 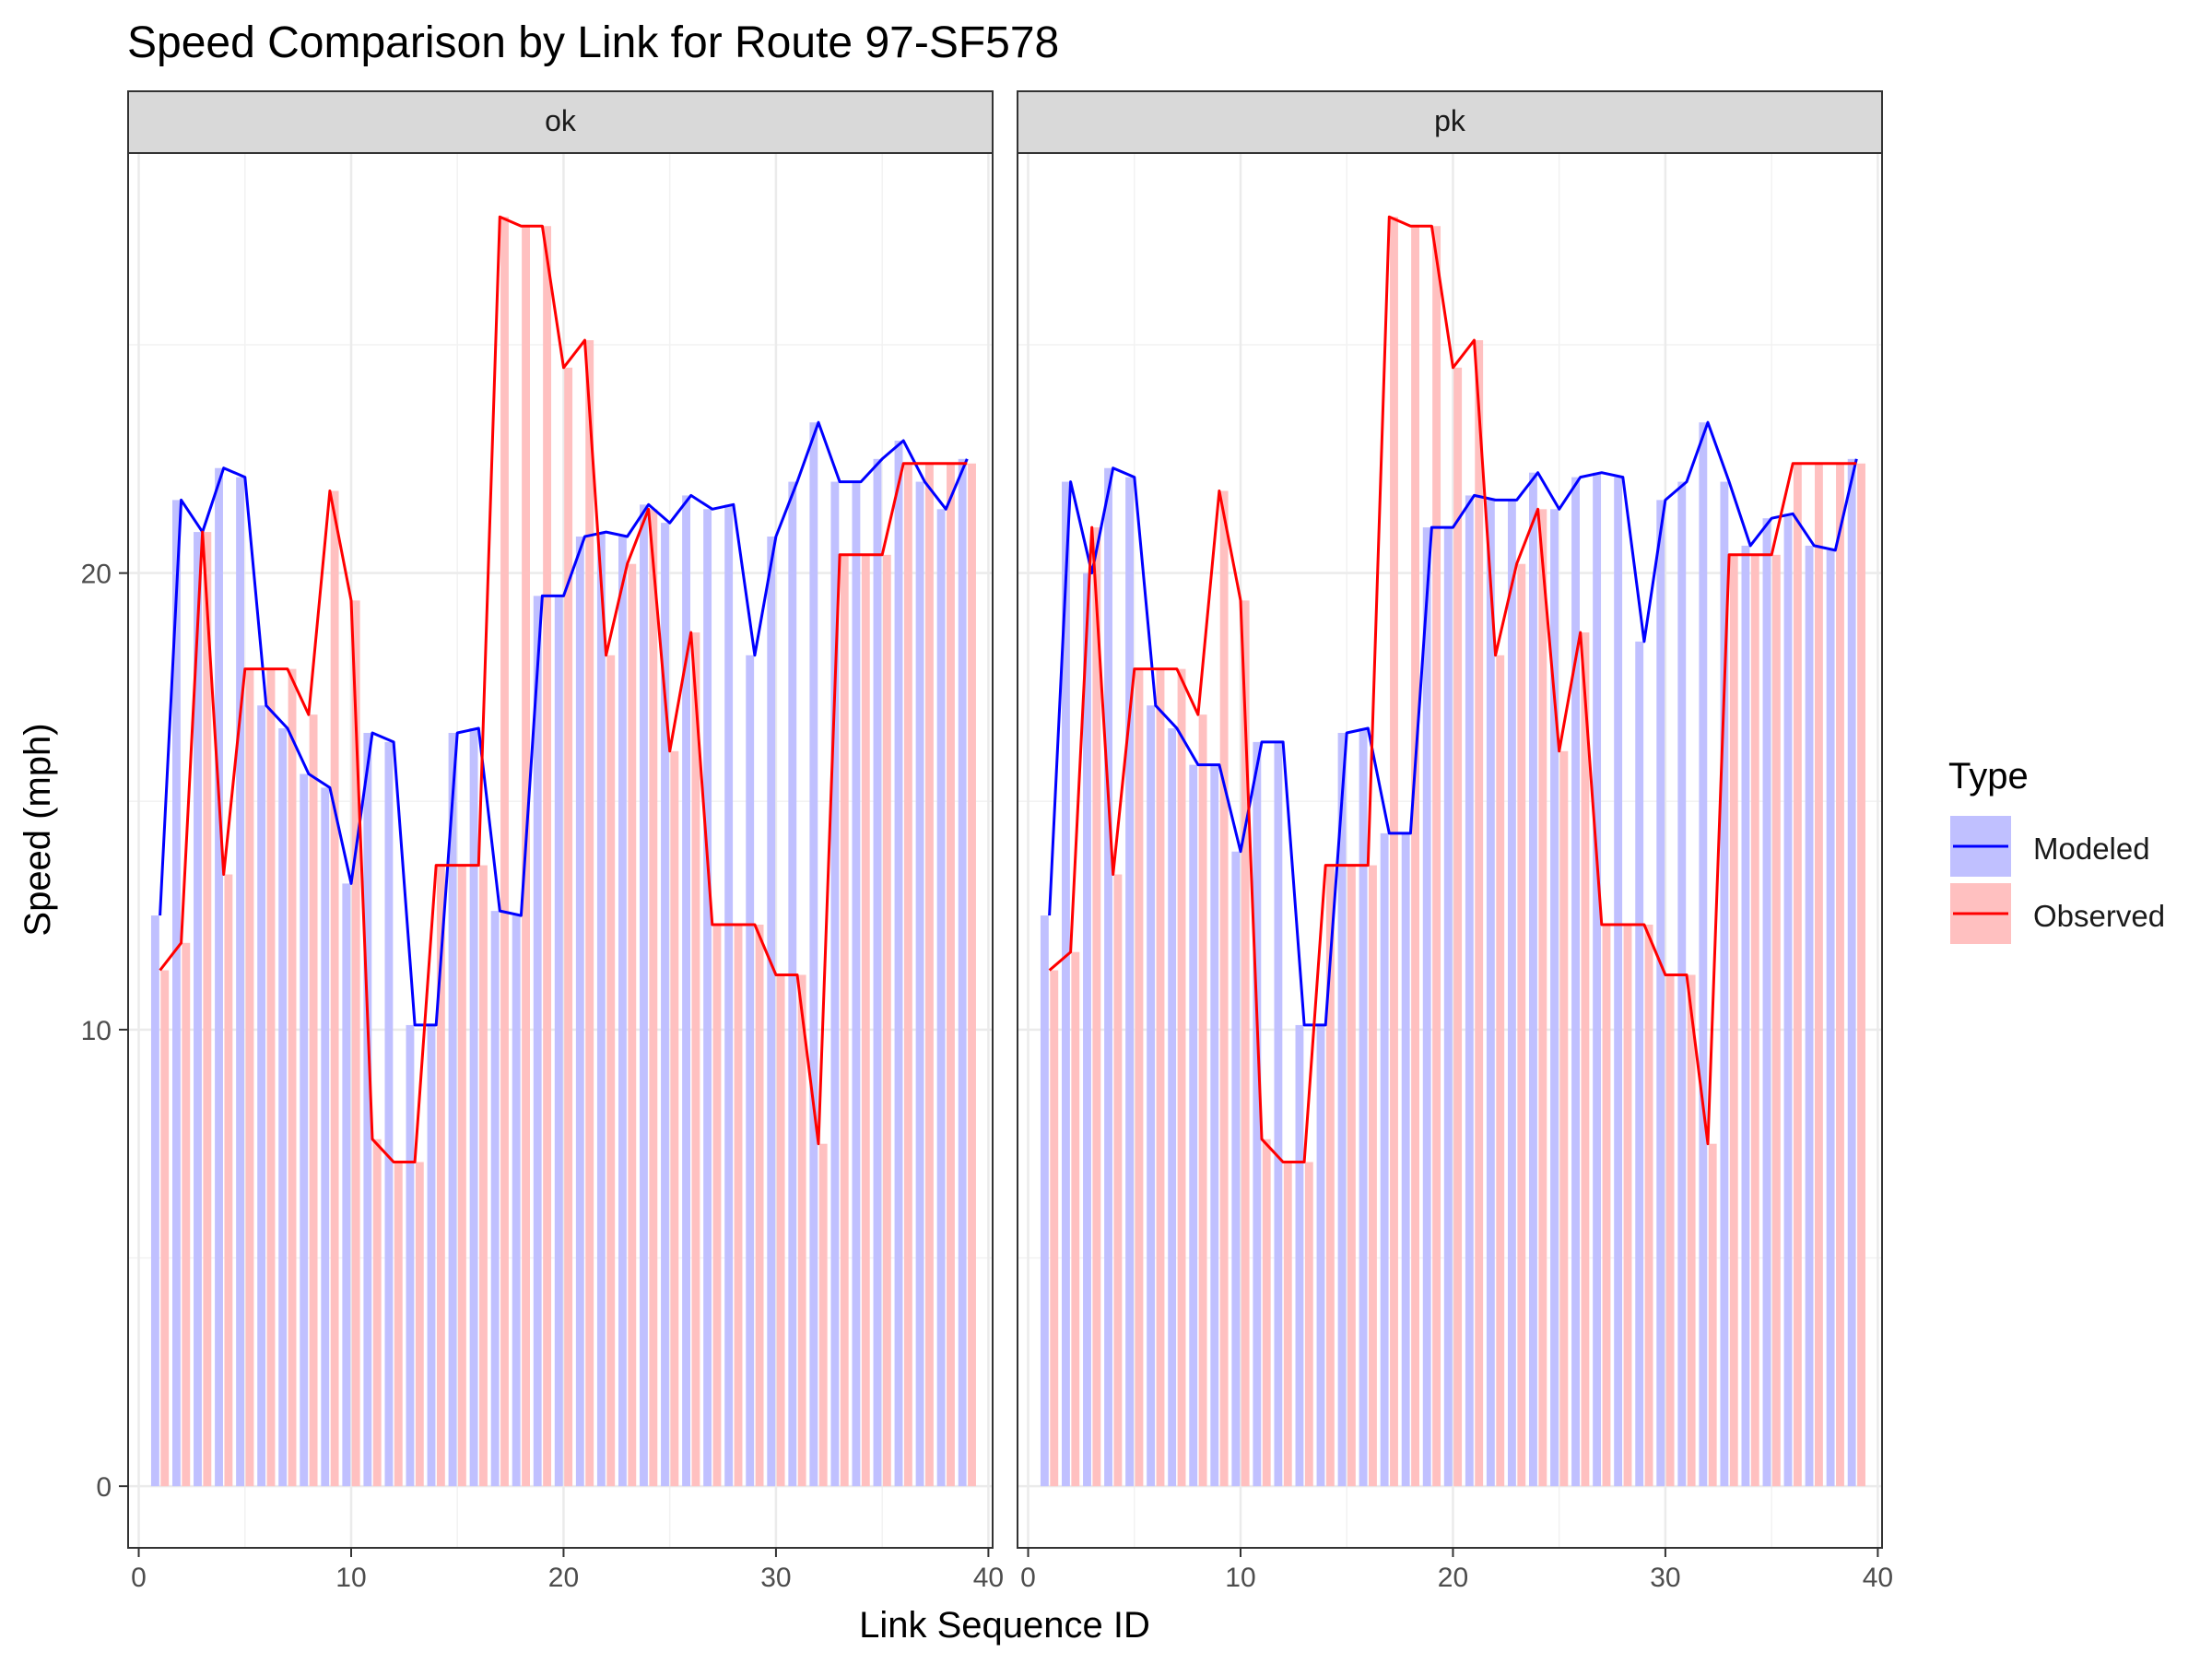 What do you see at coordinates (350, 1578) in the screenshot?
I see `x-tick-label: 10` at bounding box center [350, 1578].